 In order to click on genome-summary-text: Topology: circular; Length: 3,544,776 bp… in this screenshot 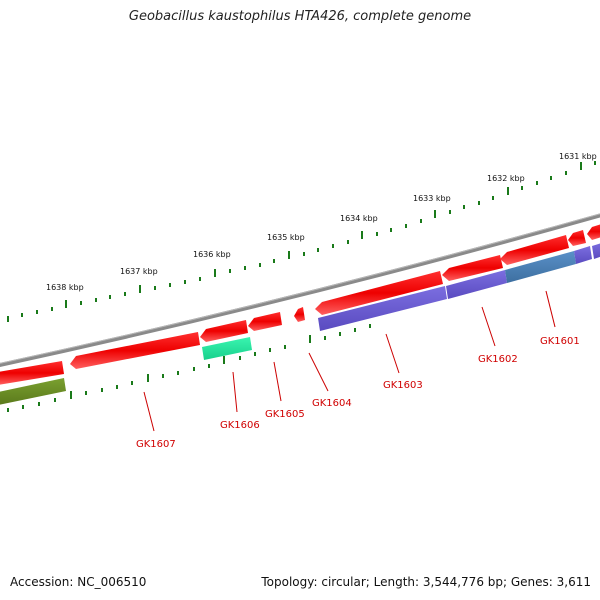, I will do `click(426, 582)`.